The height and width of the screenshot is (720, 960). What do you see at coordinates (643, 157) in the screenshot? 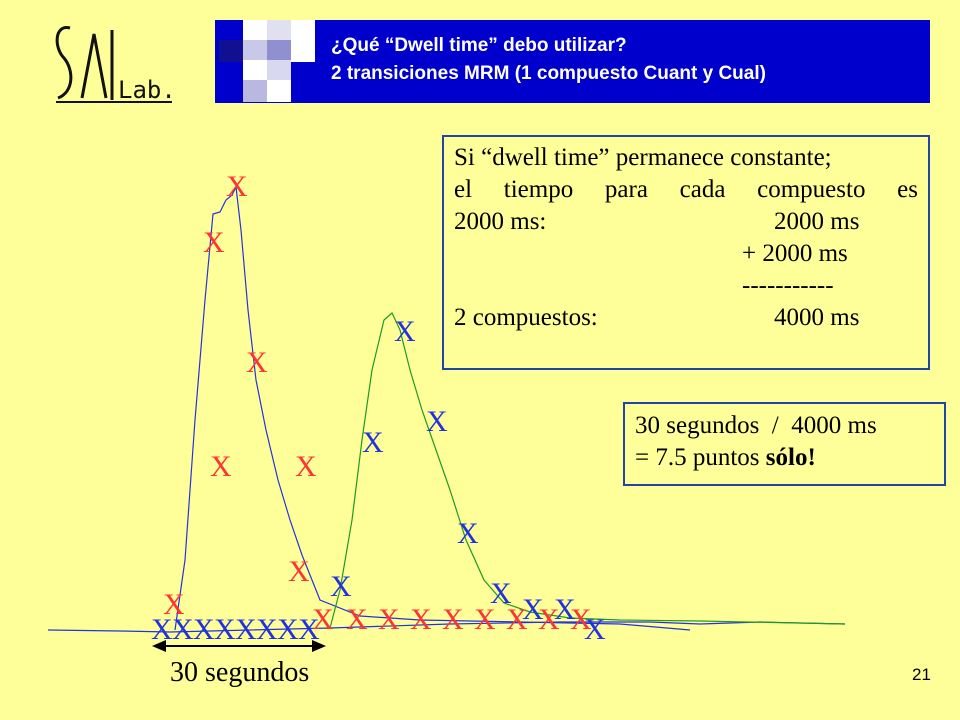
I see `info-line: Si “dwell time” permanece constante;` at bounding box center [643, 157].